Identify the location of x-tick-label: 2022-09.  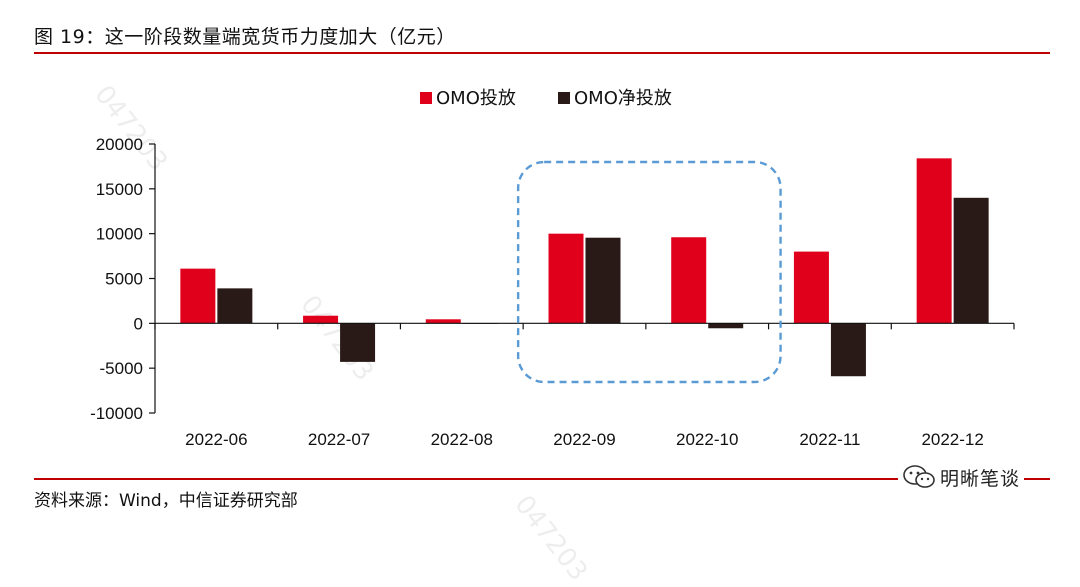
(584, 439).